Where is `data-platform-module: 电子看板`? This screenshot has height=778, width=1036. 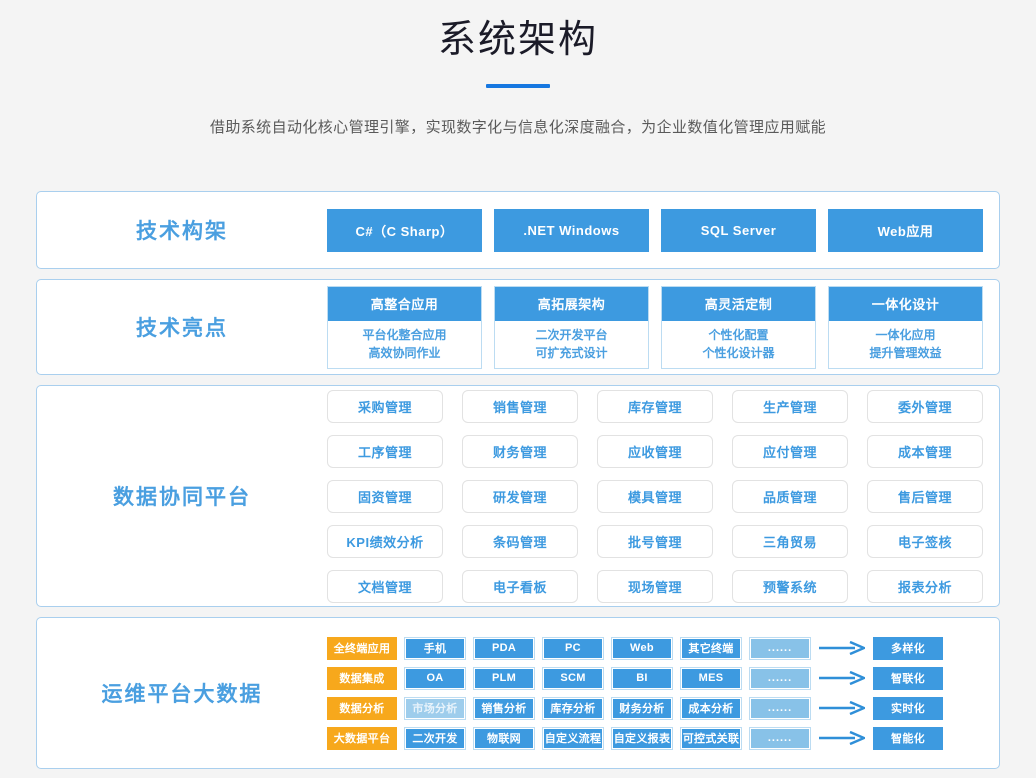
data-platform-module: 电子看板 is located at coordinates (520, 586).